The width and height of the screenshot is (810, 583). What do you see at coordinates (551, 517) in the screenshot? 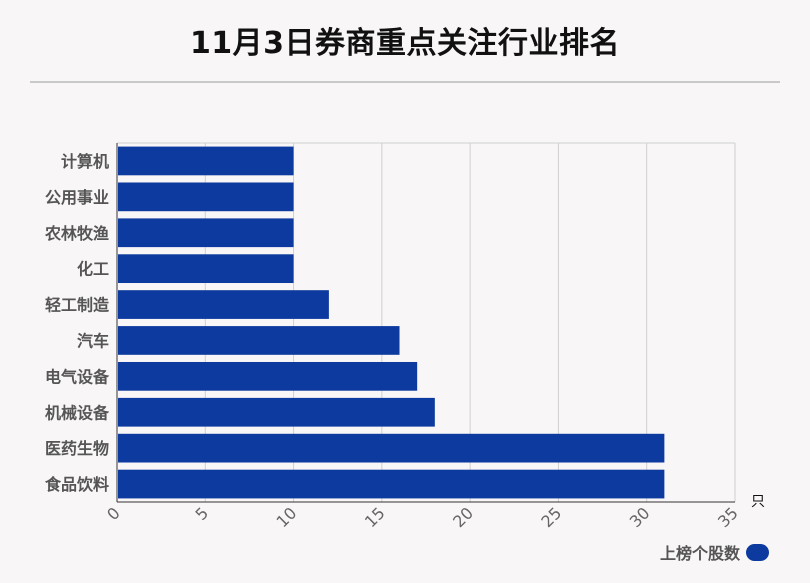
I see `x-tick-label: 25` at bounding box center [551, 517].